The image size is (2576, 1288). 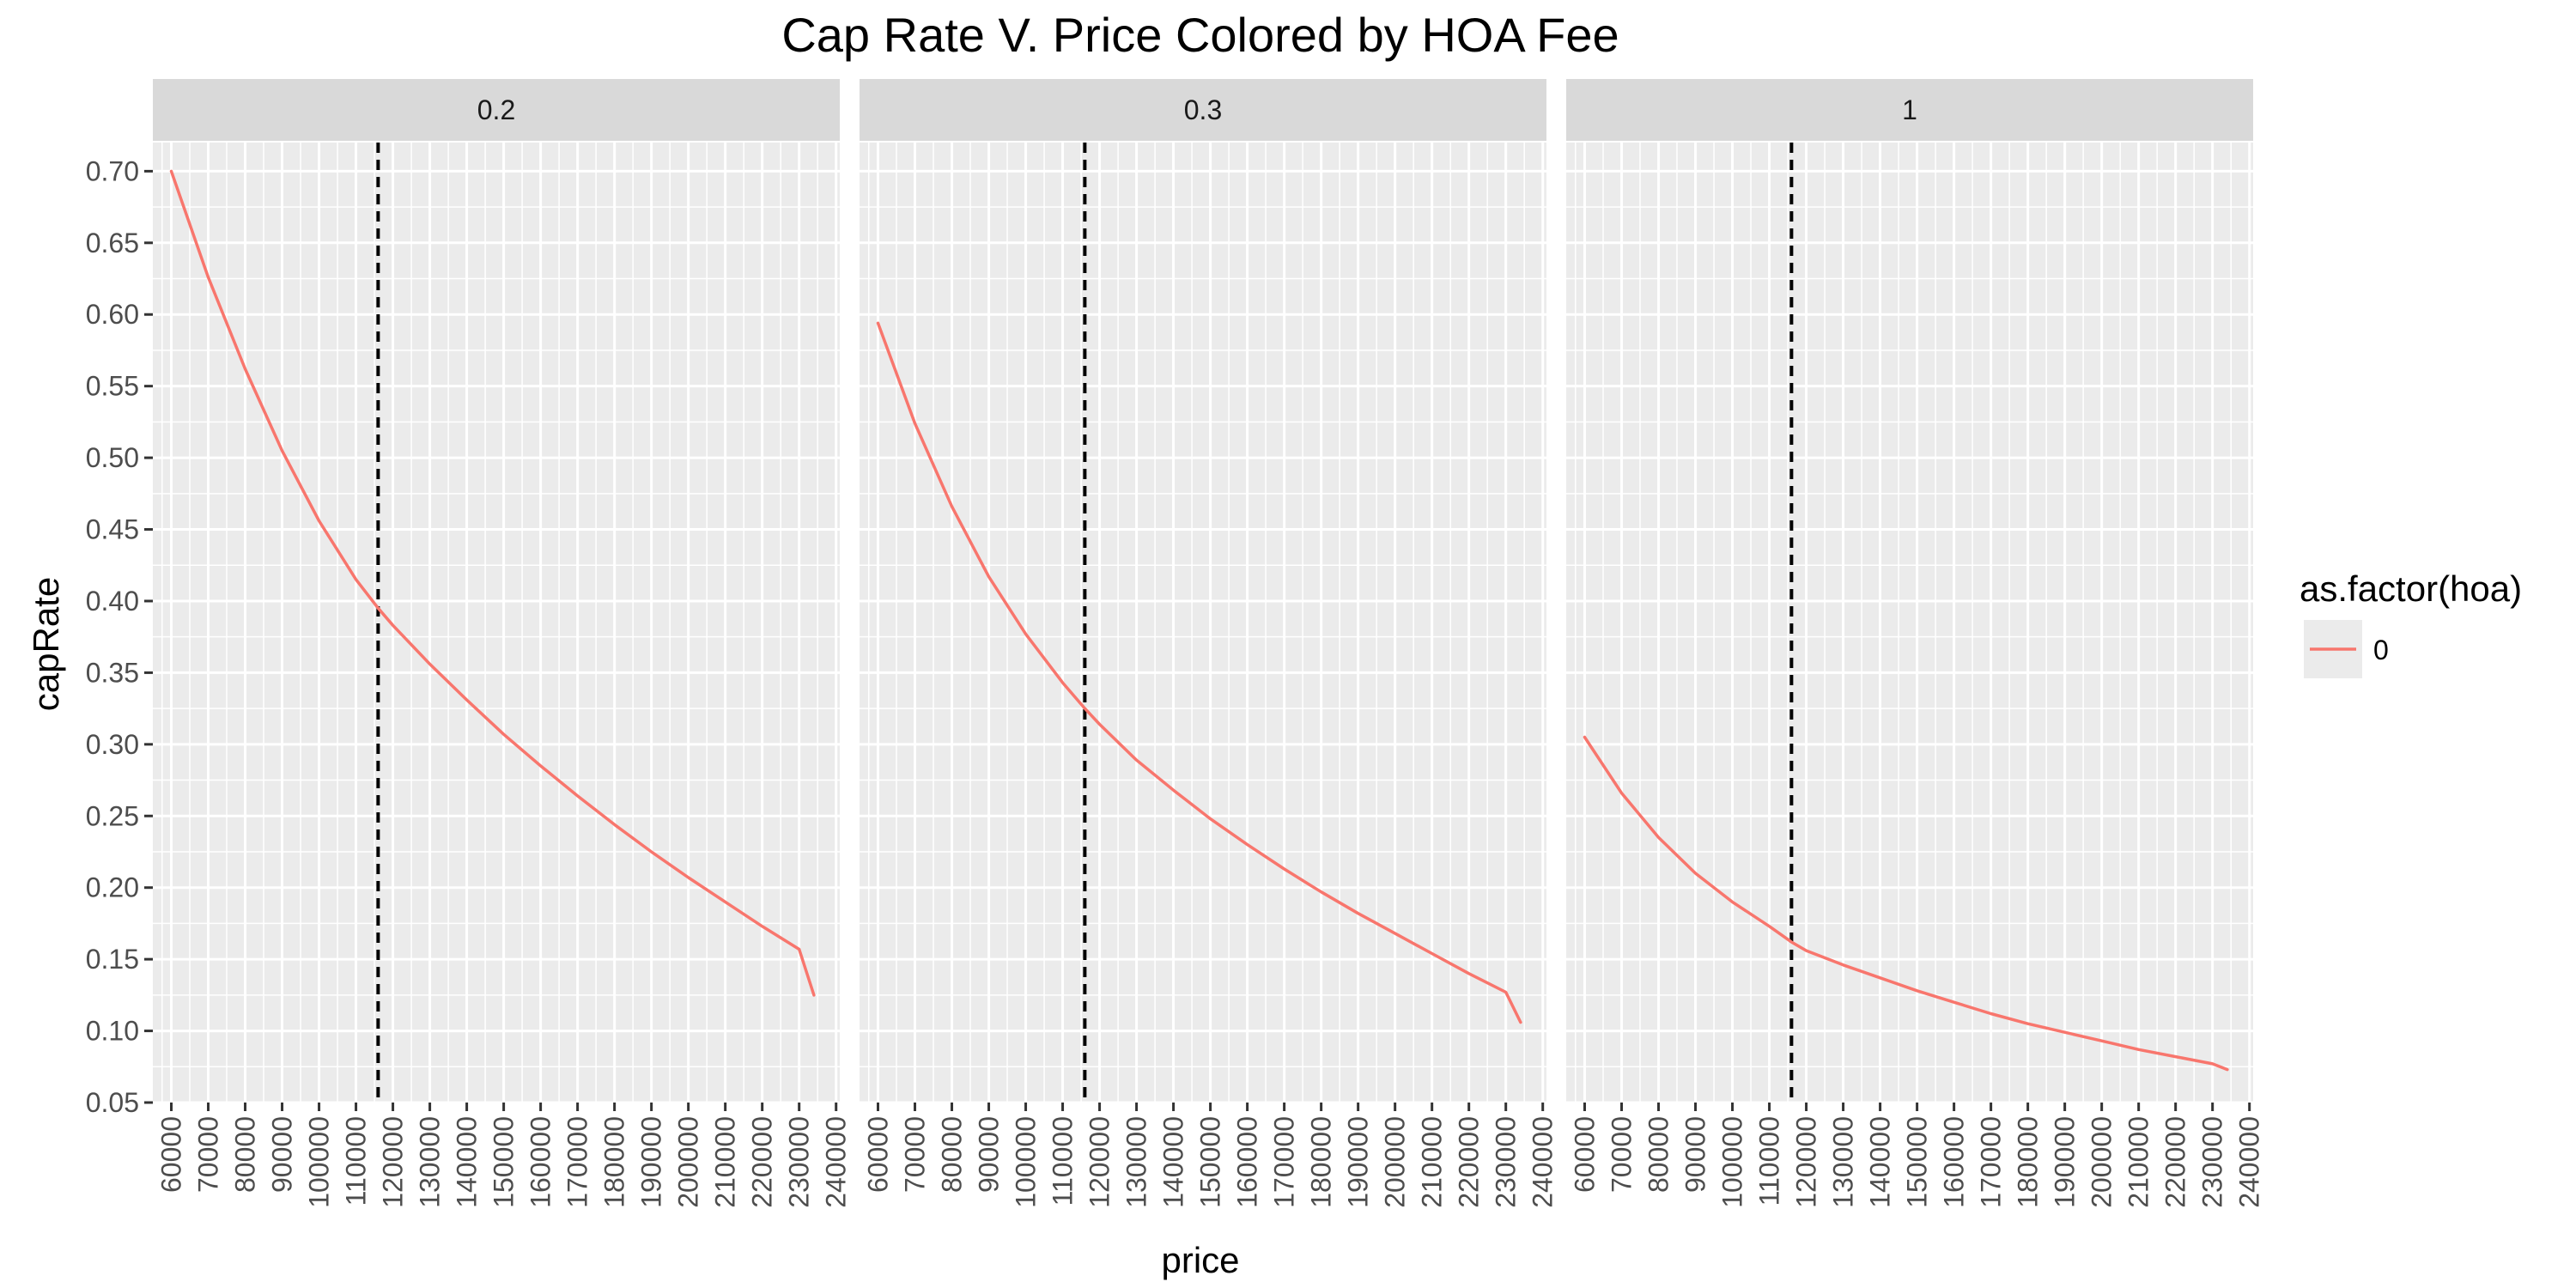 What do you see at coordinates (112, 387) in the screenshot?
I see `y-tick-label: 0.55` at bounding box center [112, 387].